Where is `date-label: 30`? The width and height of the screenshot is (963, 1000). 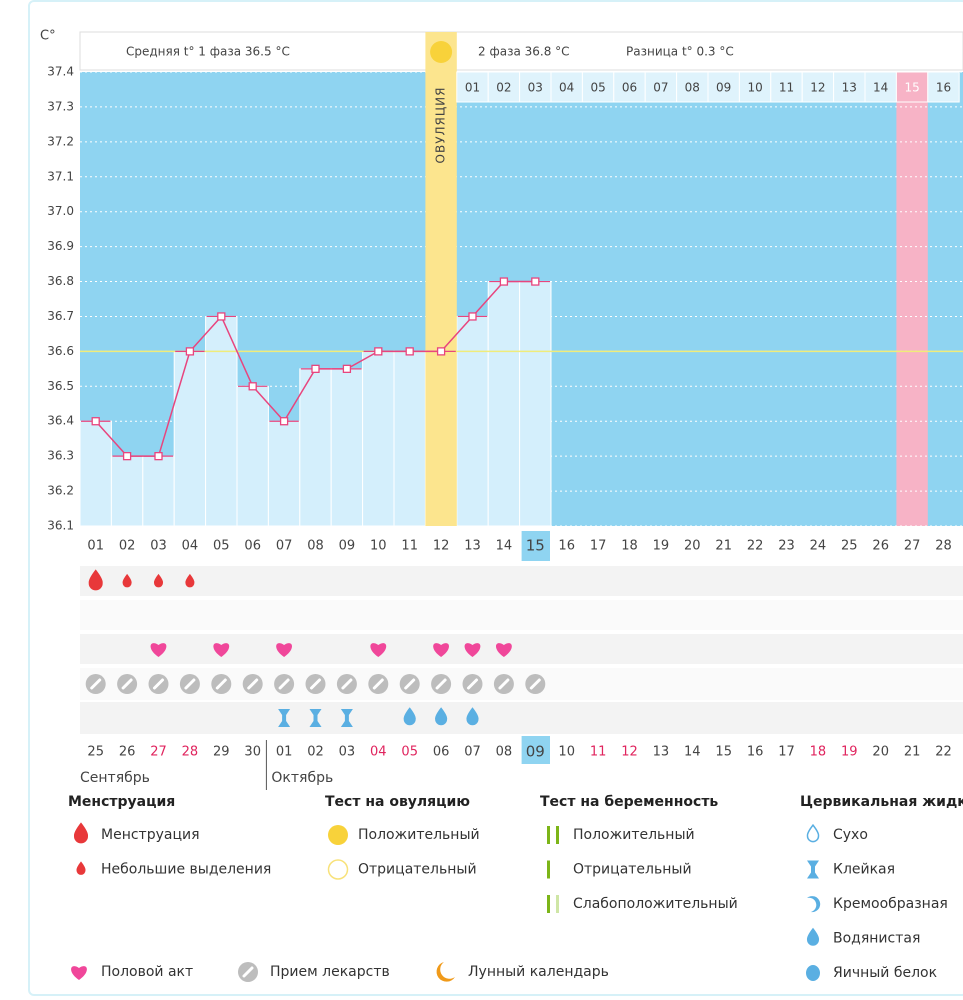
date-label: 30 is located at coordinates (252, 752).